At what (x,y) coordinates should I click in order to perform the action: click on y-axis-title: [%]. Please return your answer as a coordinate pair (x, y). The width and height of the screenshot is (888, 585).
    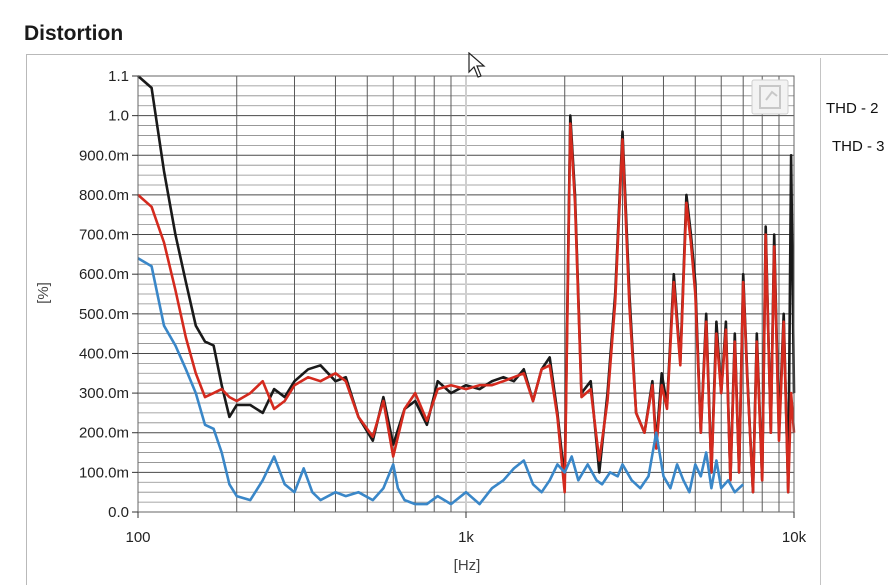
    Looking at the image, I should click on (43, 293).